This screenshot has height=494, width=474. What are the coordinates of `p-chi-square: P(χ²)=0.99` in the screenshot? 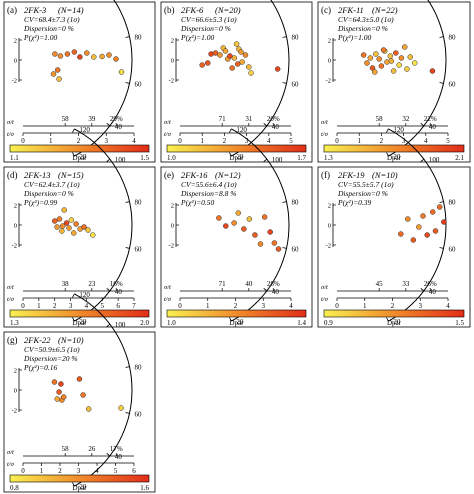 It's located at (40, 202).